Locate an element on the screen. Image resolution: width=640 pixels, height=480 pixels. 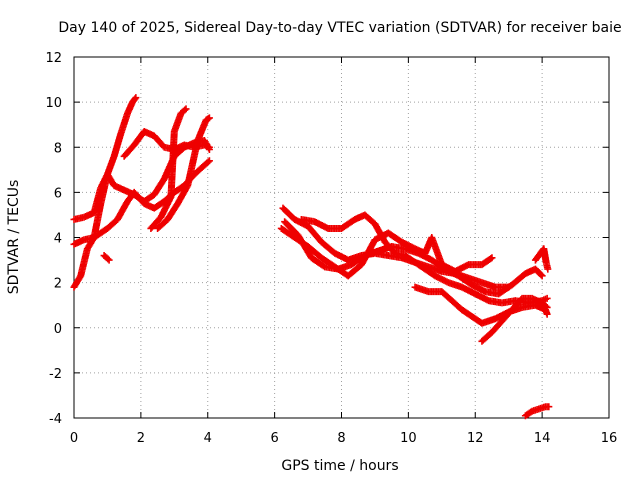
y-tick-label: 6 is located at coordinates (58, 193).